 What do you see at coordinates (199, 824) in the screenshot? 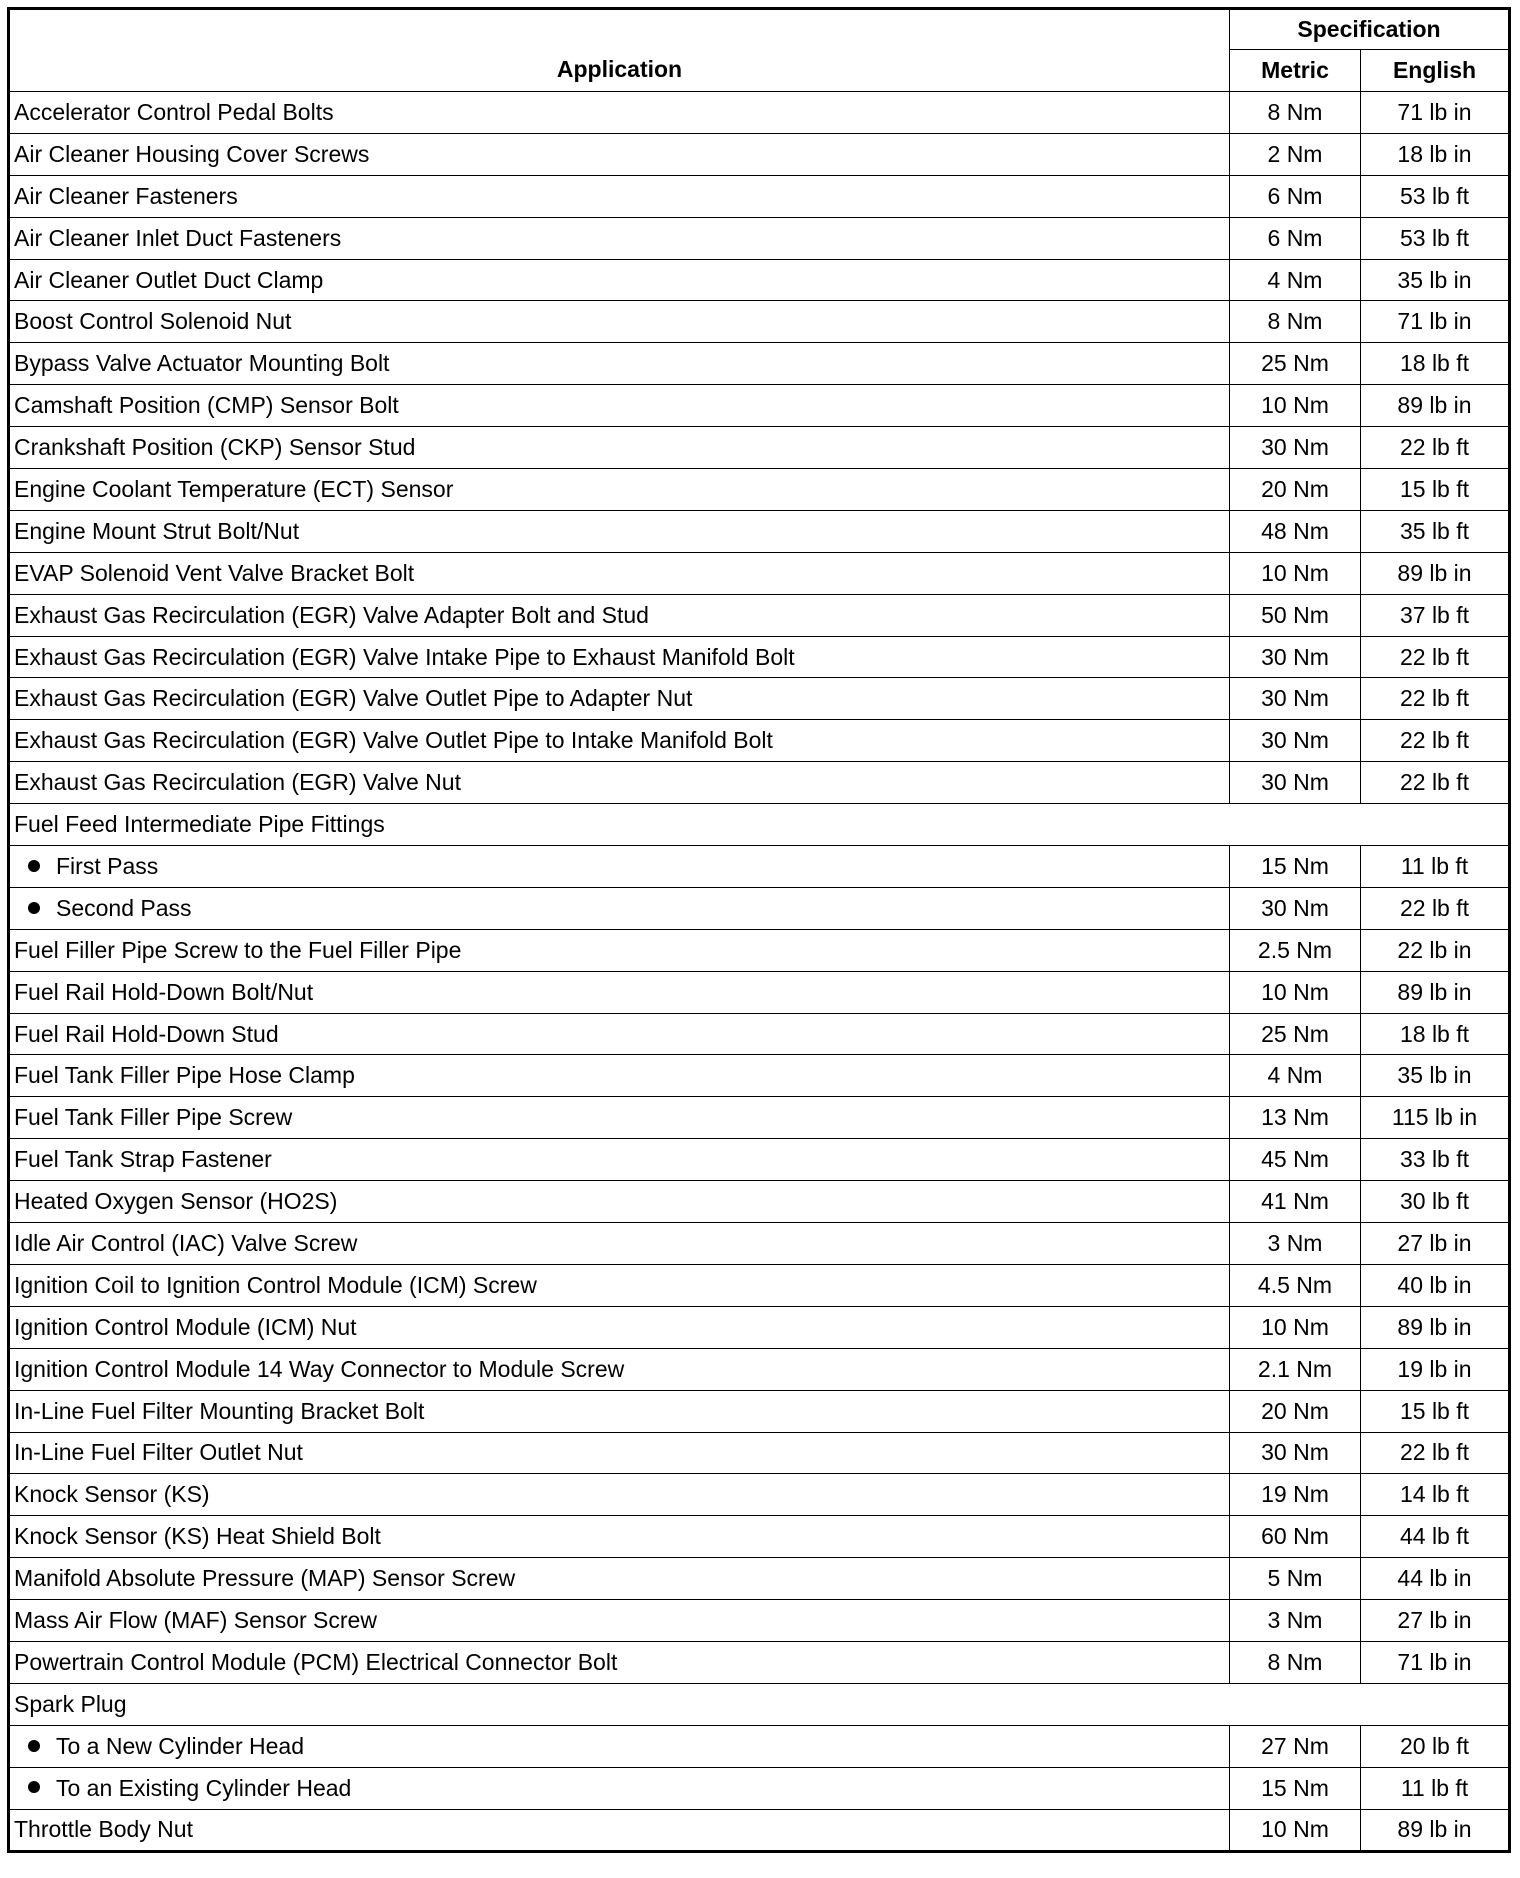
I see `application-text: Fuel Feed Intermediate Pipe Fittings` at bounding box center [199, 824].